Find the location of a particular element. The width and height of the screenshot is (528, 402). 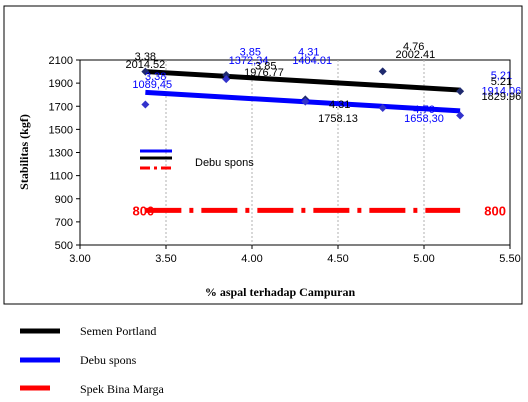

data-label: 3,38 is located at coordinates (155, 77).